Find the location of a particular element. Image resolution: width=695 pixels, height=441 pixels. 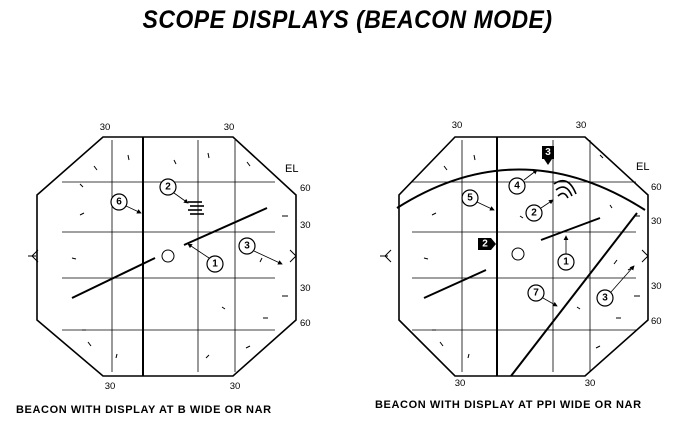

left-el-scale-60-bottom: 60 is located at coordinates (305, 323).